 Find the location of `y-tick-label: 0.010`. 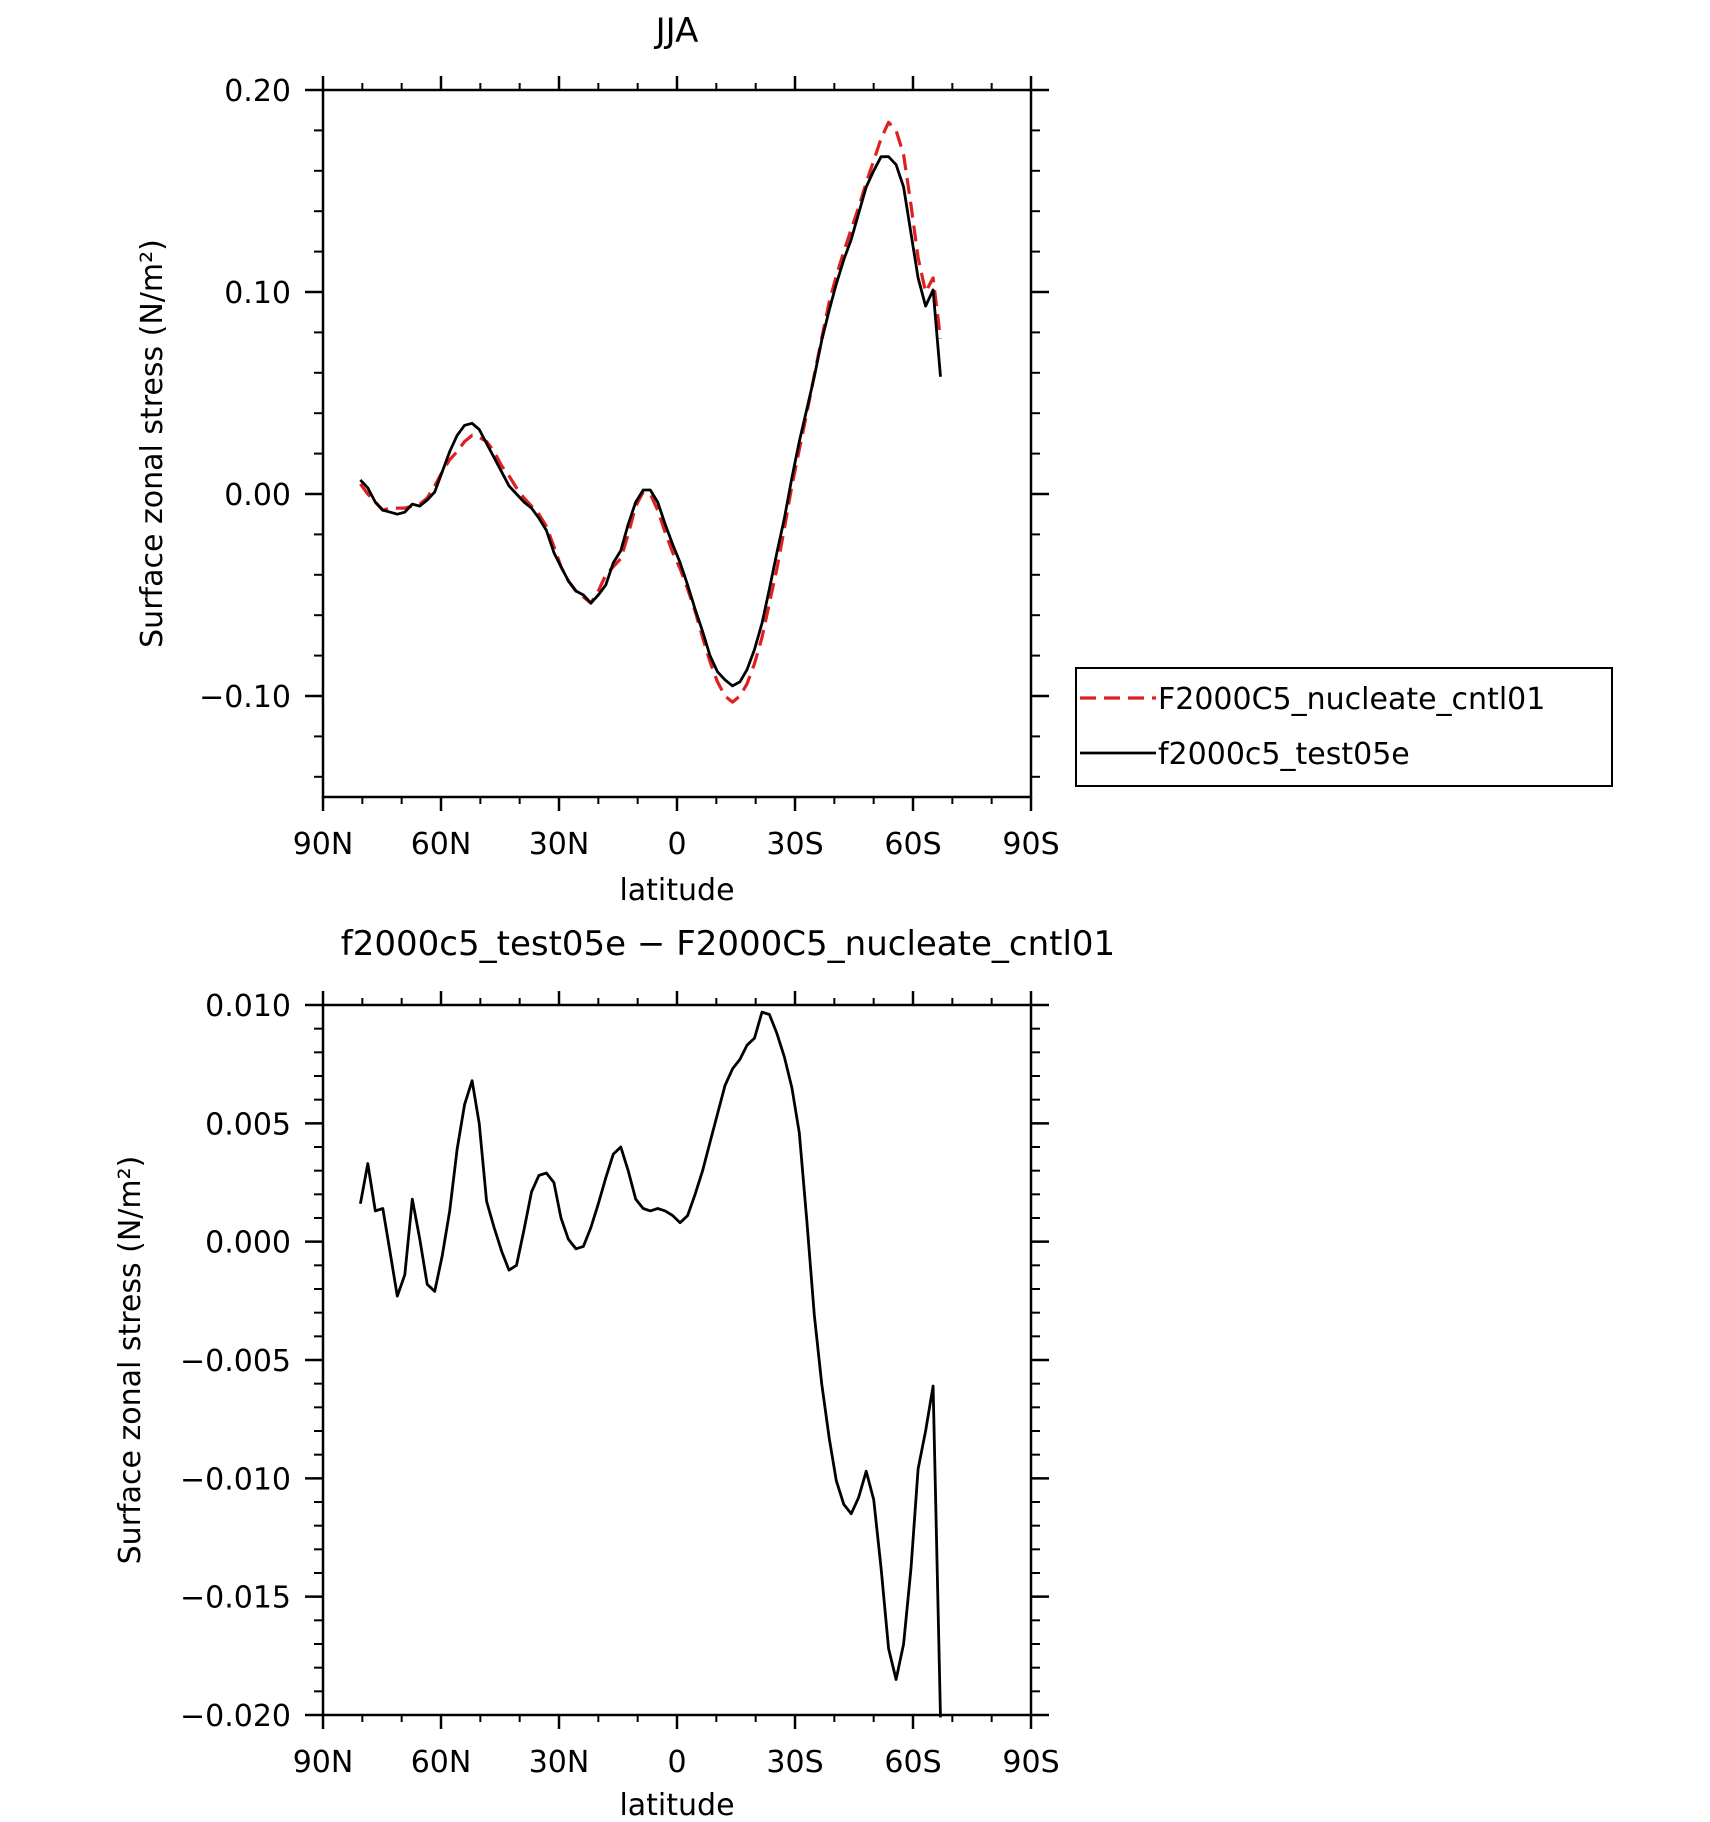

y-tick-label: 0.010 is located at coordinates (248, 1006).